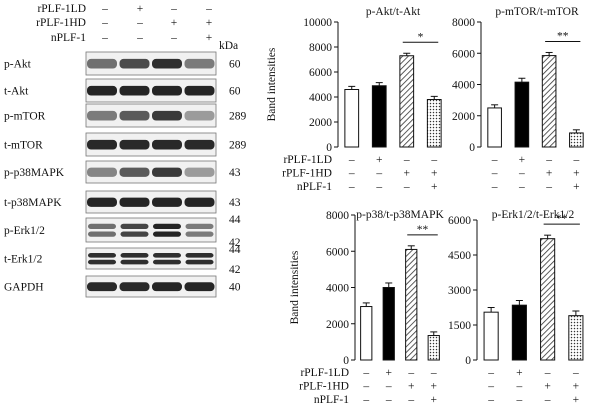  What do you see at coordinates (235, 270) in the screenshot?
I see `blot-kda-label: 42` at bounding box center [235, 270].